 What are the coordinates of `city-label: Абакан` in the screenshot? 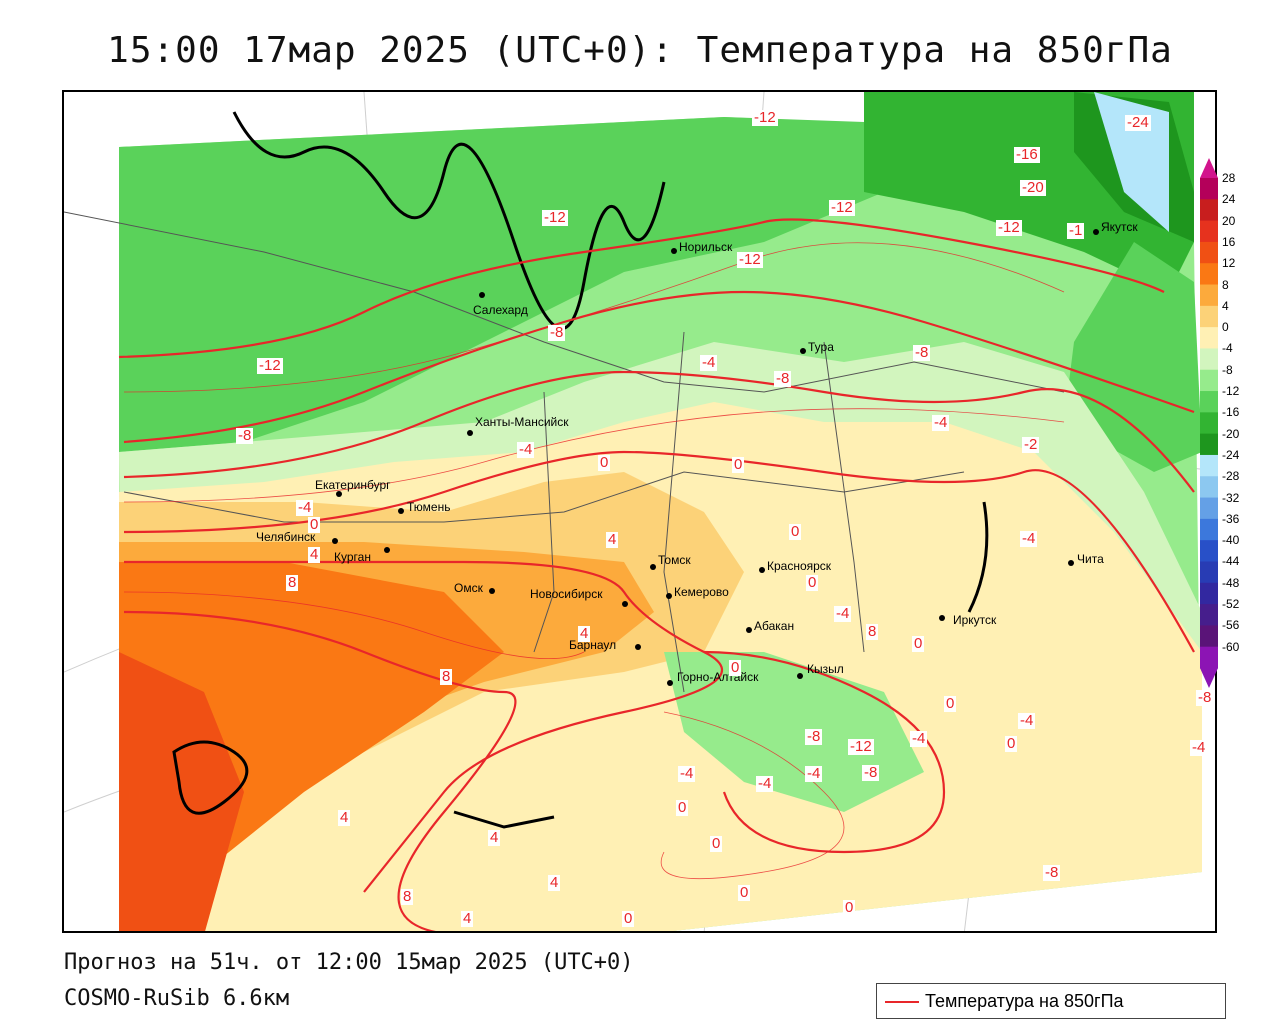 It's located at (774, 626).